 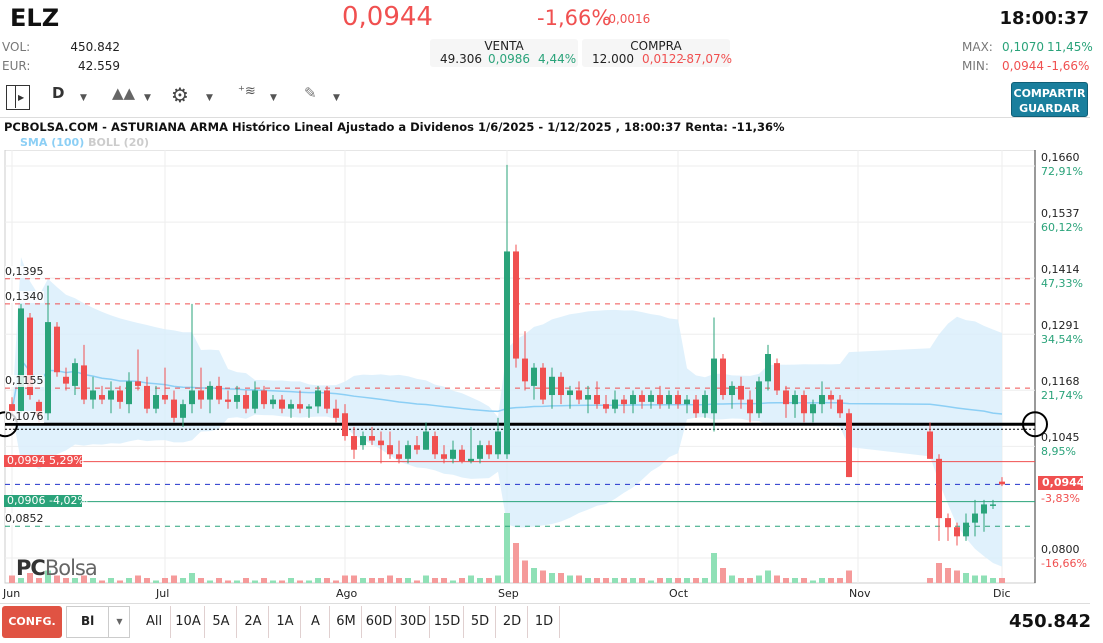 I want to click on max-value: 0,1070, so click(x=1023, y=47).